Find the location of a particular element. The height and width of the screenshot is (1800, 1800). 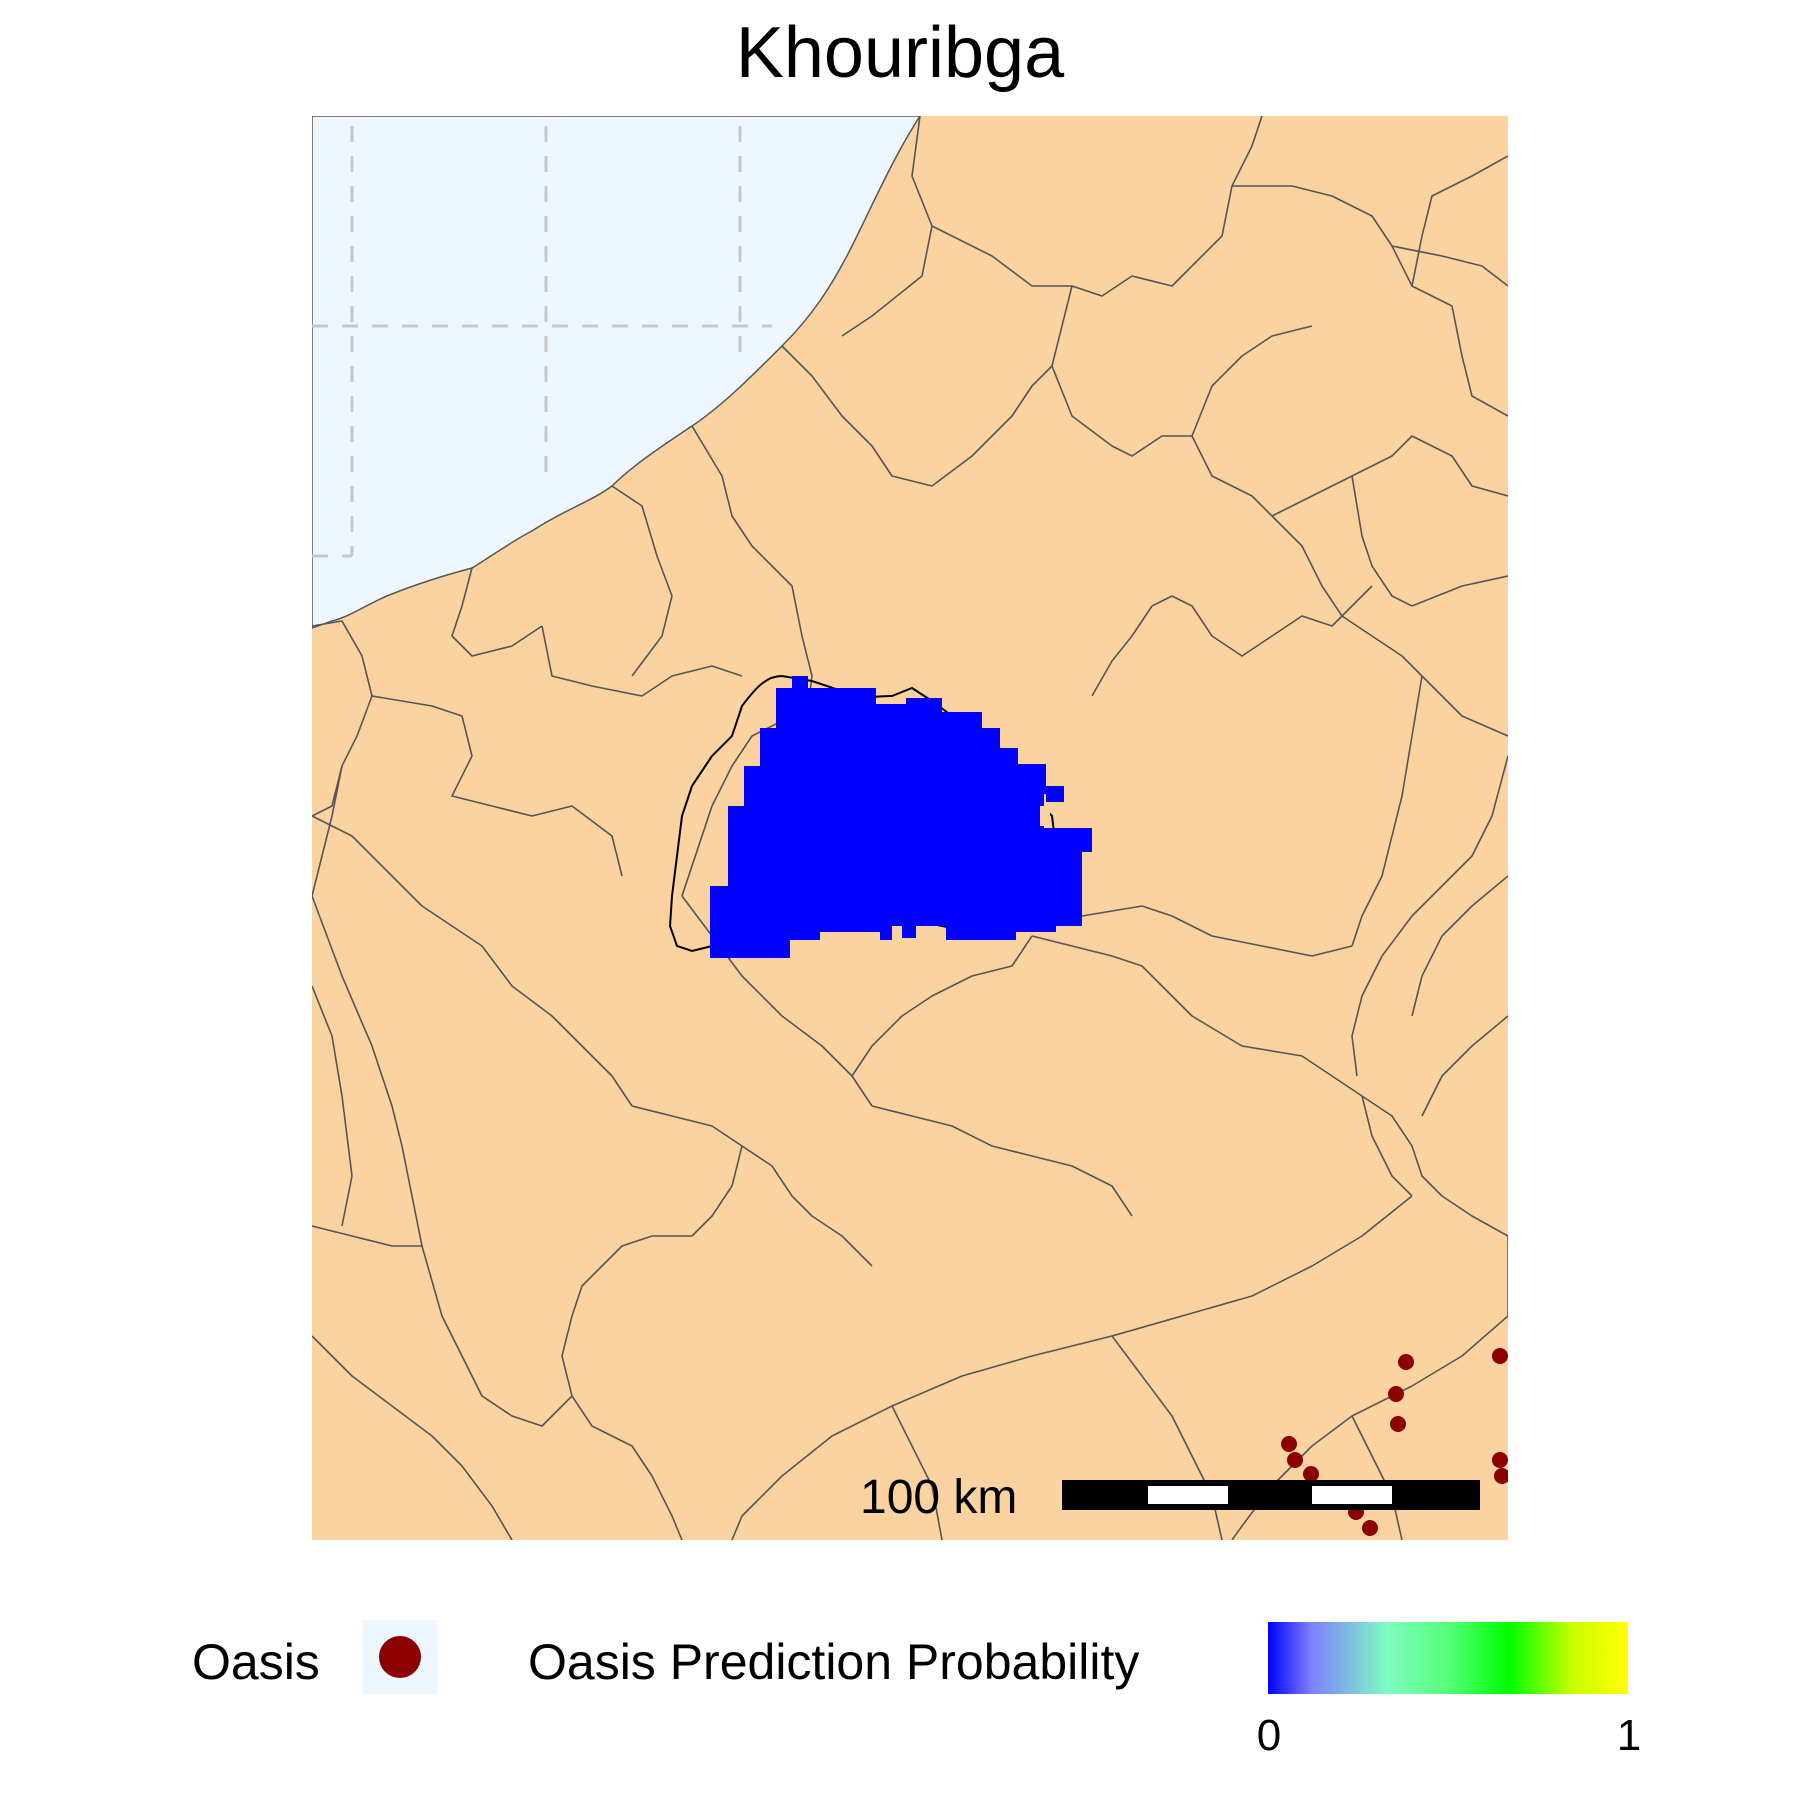

raster-notch is located at coordinates (1045, 816).